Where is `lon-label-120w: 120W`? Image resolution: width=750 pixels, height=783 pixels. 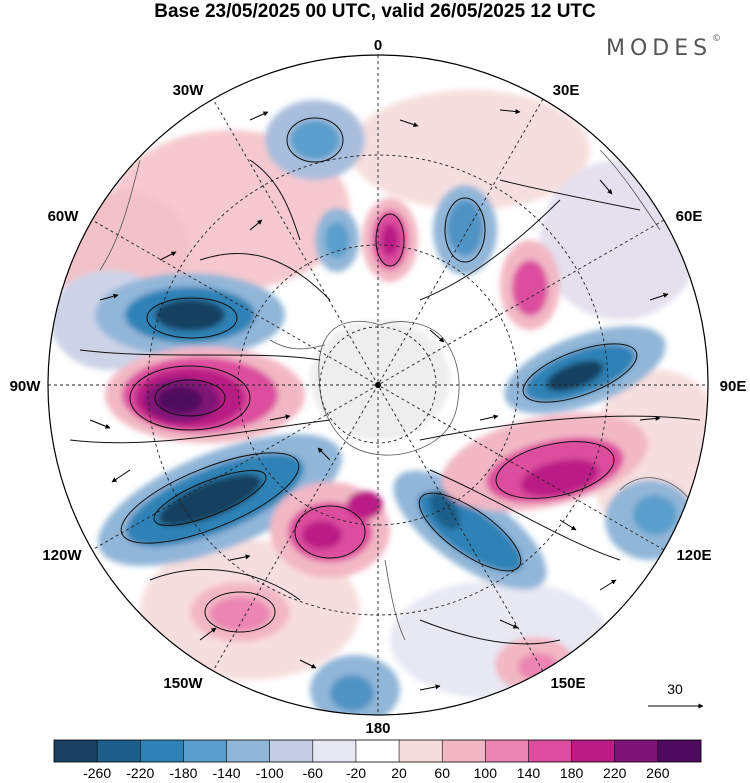
lon-label-120w: 120W is located at coordinates (62, 555).